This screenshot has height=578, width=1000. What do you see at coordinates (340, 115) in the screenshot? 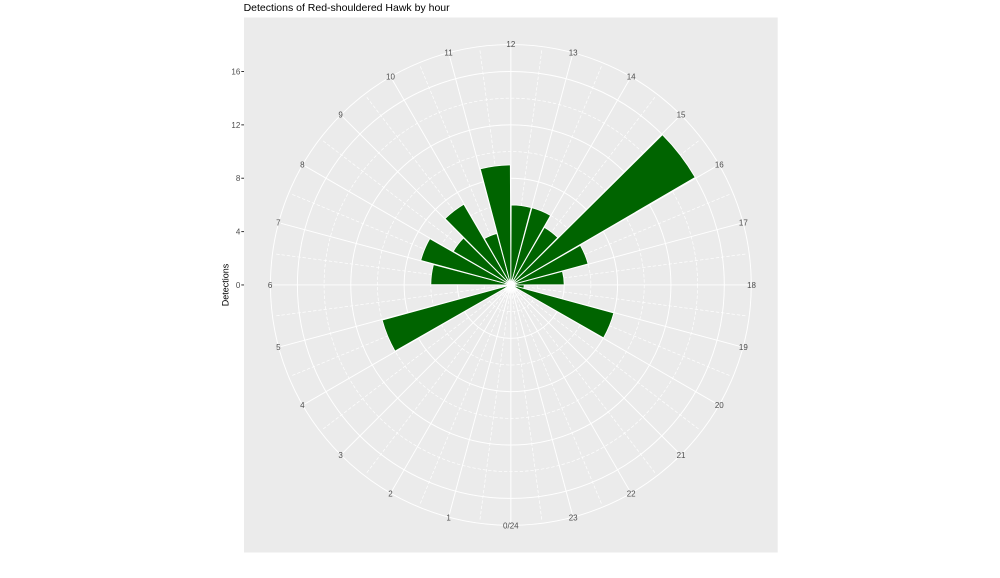
I see `svg-text: 9` at bounding box center [340, 115].